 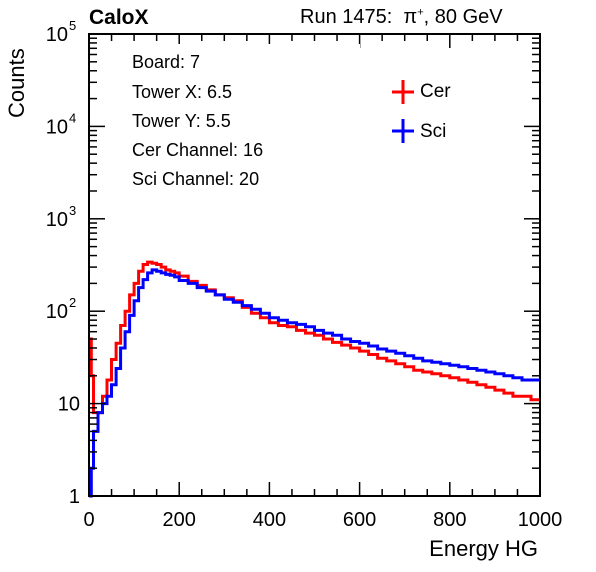 What do you see at coordinates (463, 17) in the screenshot?
I see `energy-text: , 80 GeV` at bounding box center [463, 17].